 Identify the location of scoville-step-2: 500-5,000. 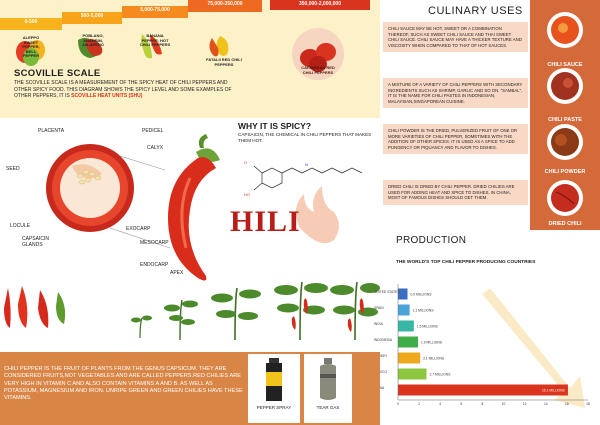
(92, 16).